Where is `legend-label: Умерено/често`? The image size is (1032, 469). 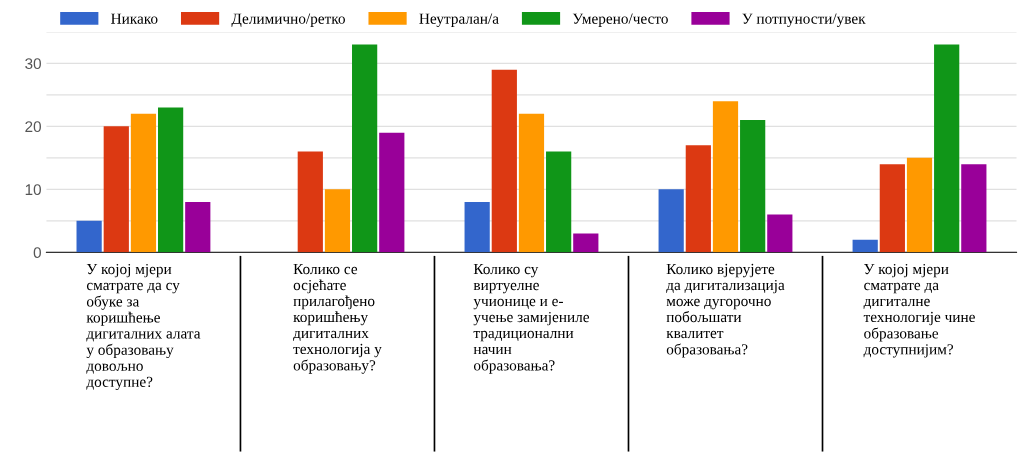
legend-label: Умерено/често is located at coordinates (620, 20).